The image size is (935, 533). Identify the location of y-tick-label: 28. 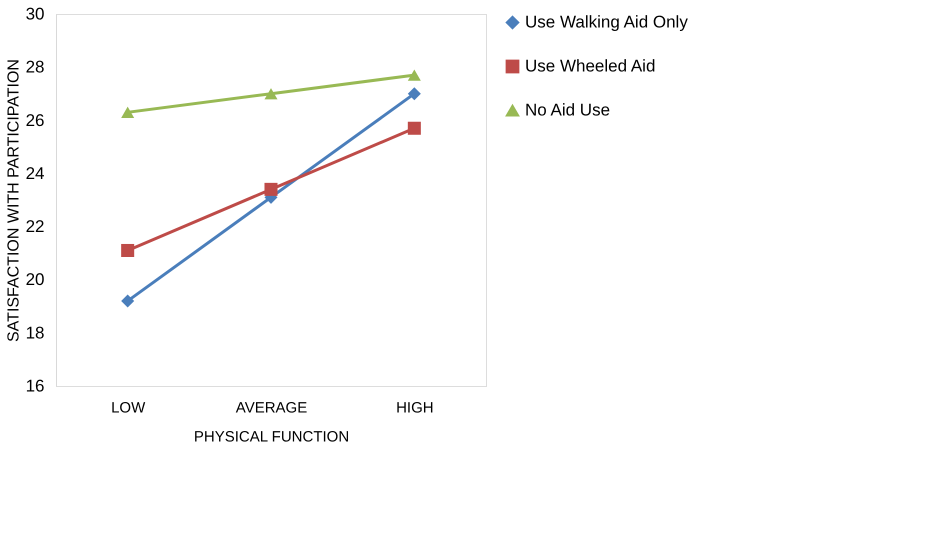
(35, 67).